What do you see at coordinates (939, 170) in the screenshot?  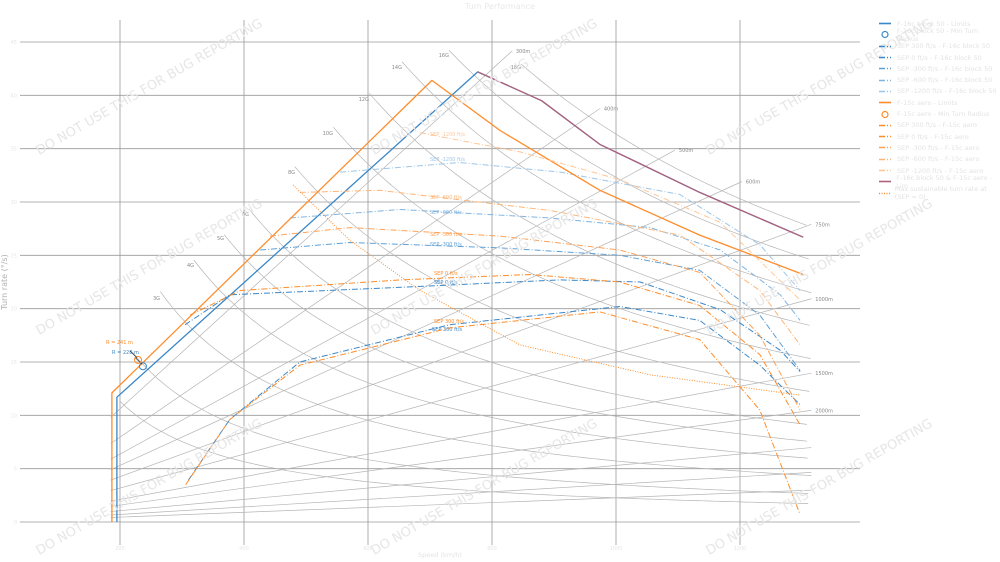 I see `legend-item: SEP -1200 ft/s - F-15c aero` at bounding box center [939, 170].